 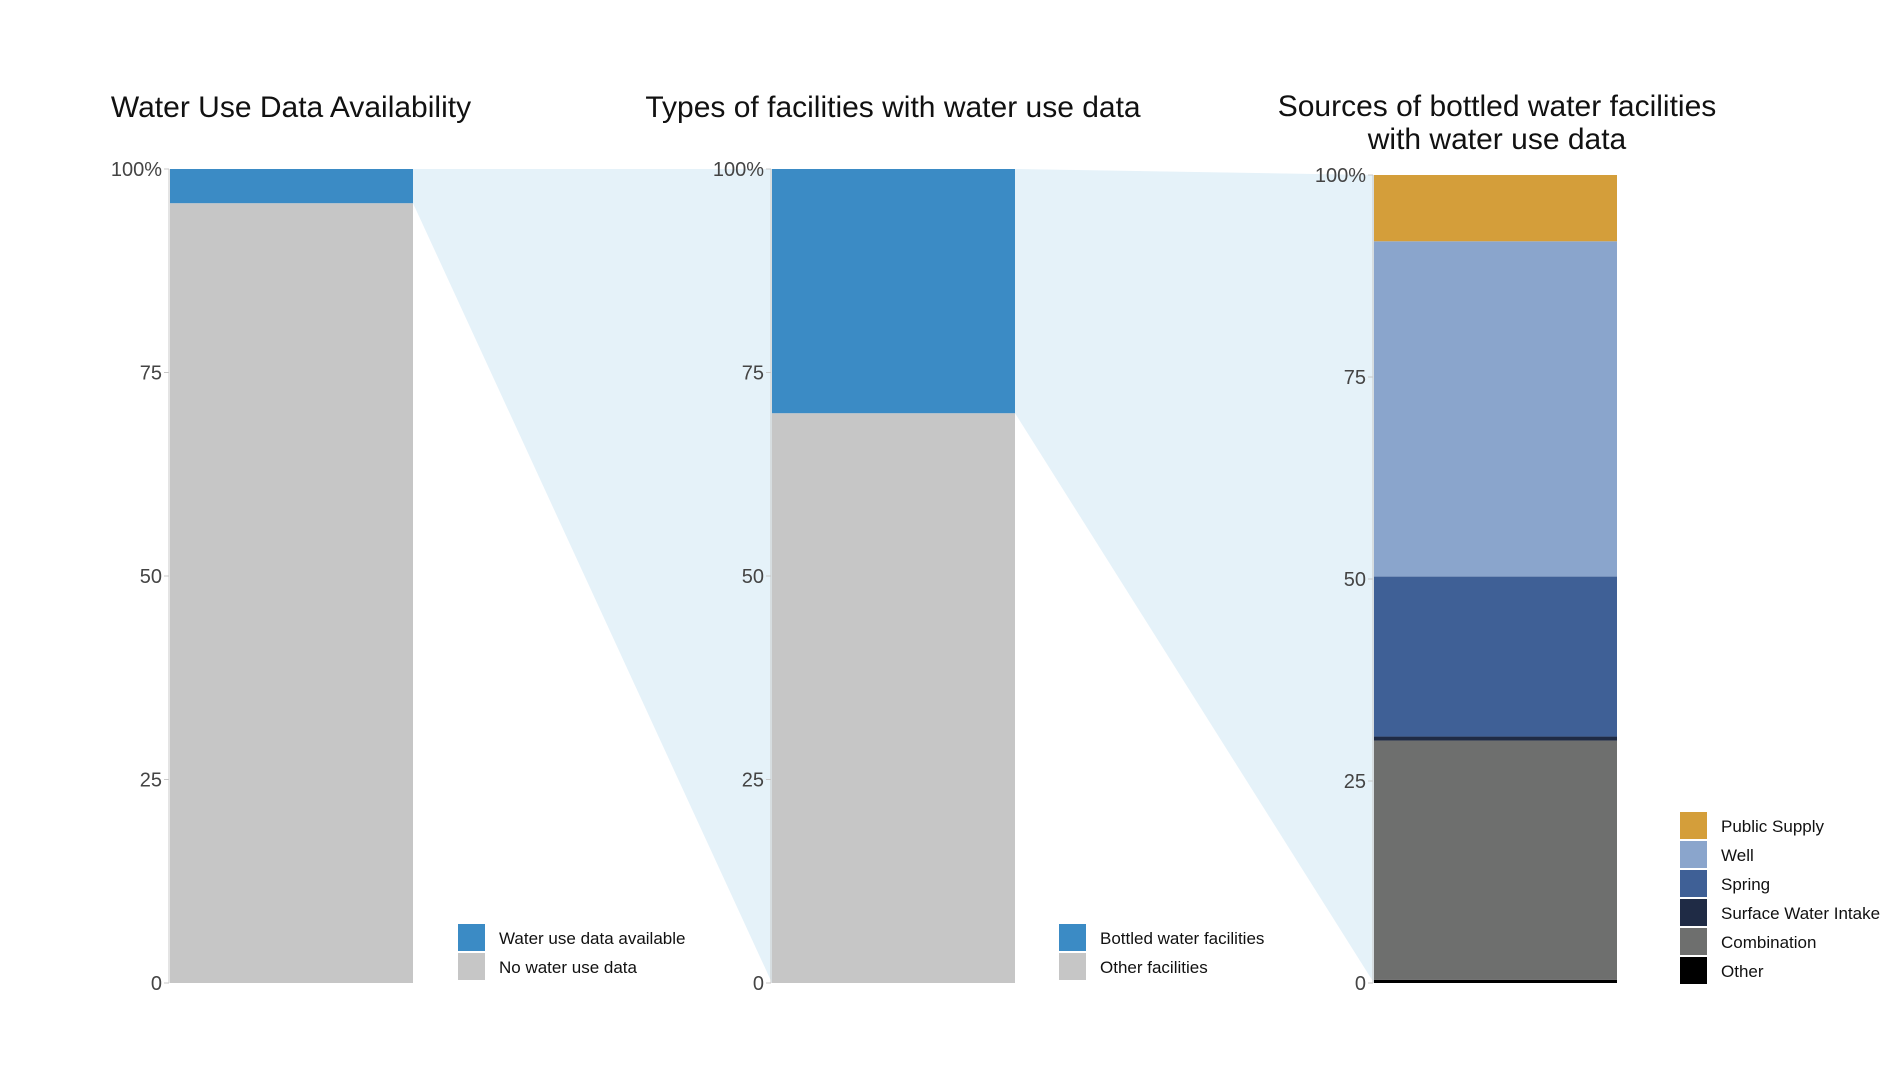 What do you see at coordinates (1161, 952) in the screenshot?
I see `legend: Bottled water facilities Other facilities` at bounding box center [1161, 952].